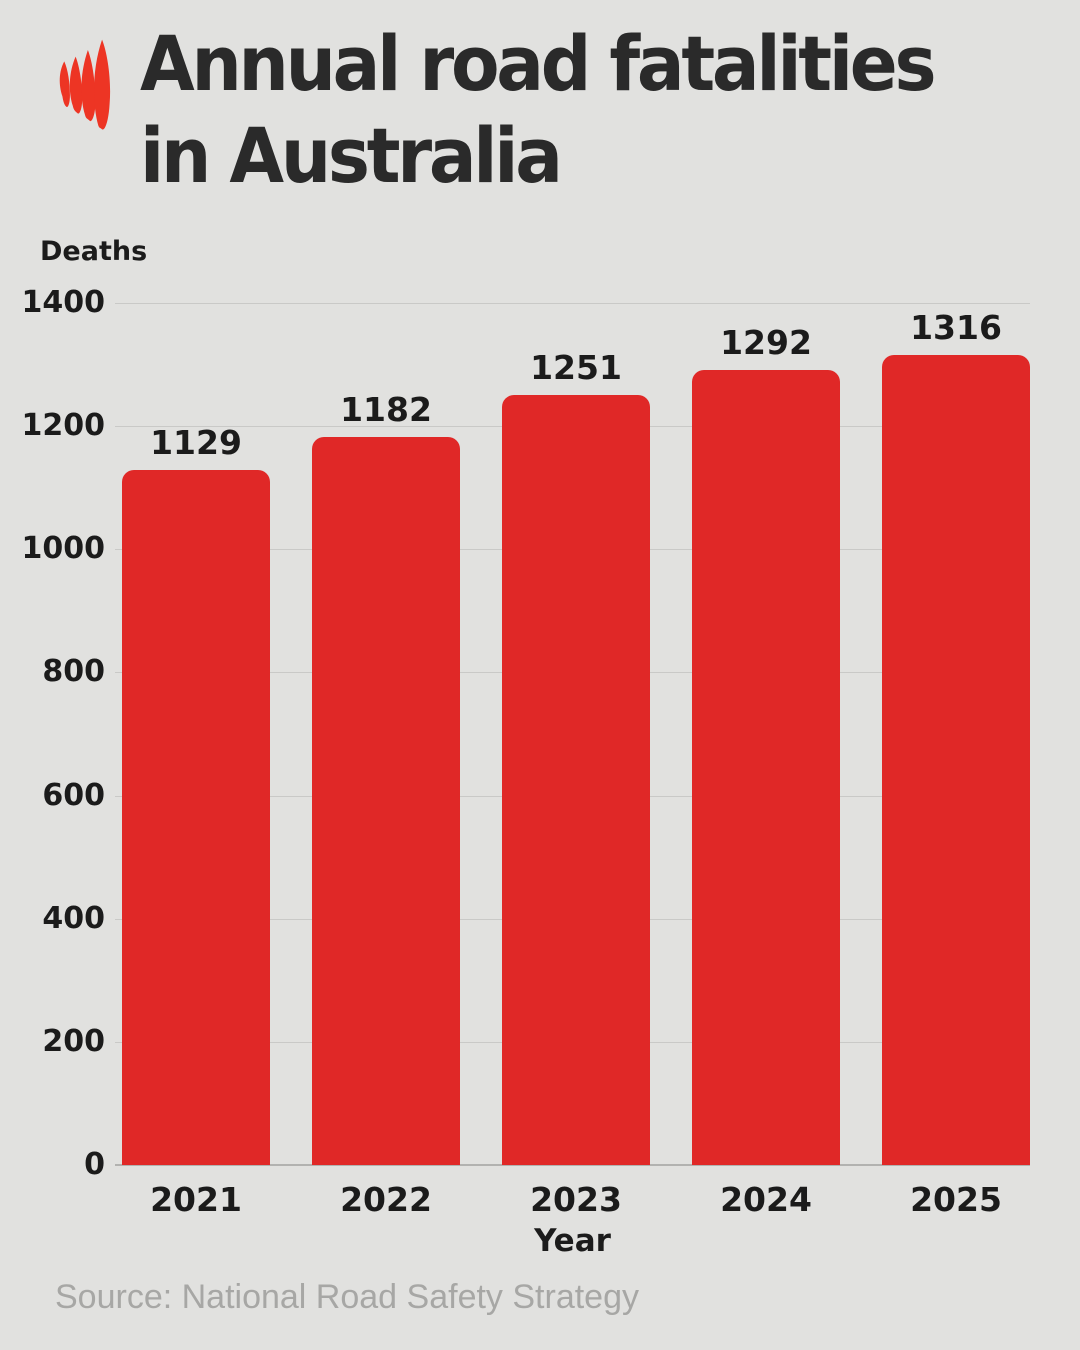 The height and width of the screenshot is (1350, 1080). I want to click on page-title: Annual road fatalities in Australia, so click(572, 110).